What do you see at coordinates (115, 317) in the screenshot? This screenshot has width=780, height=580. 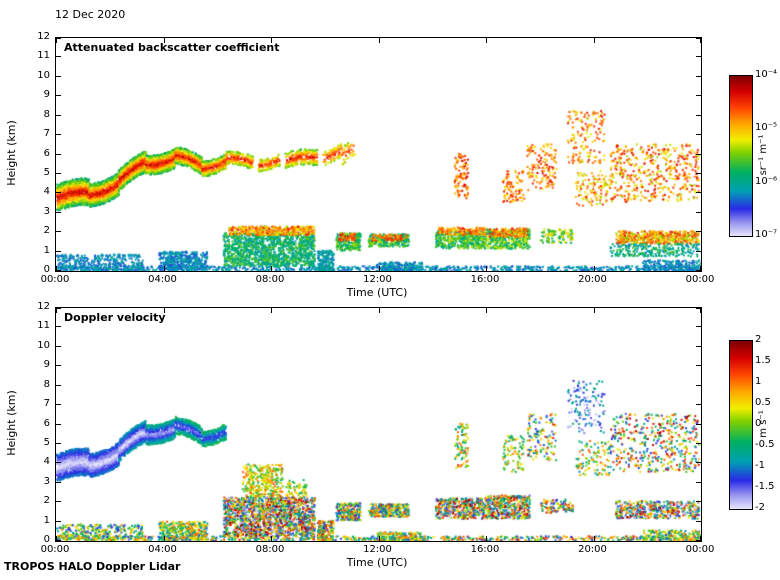 I see `velocity-panel-title: Doppler velocity` at bounding box center [115, 317].